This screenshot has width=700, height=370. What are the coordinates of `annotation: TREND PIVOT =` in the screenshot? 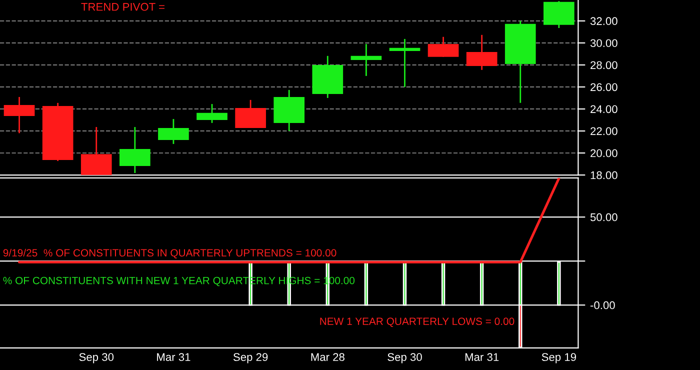 It's located at (122, 6).